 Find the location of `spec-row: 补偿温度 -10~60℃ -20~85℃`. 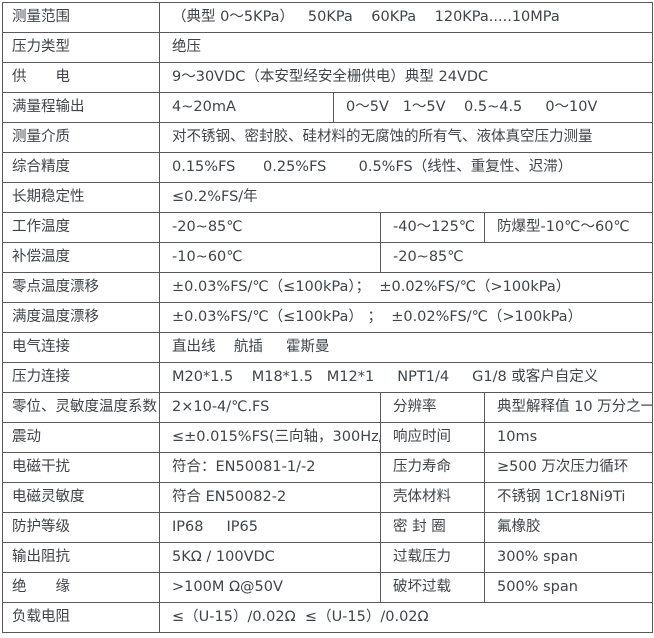

spec-row: 补偿温度 -10~60℃ -20~85℃ is located at coordinates (328, 257).